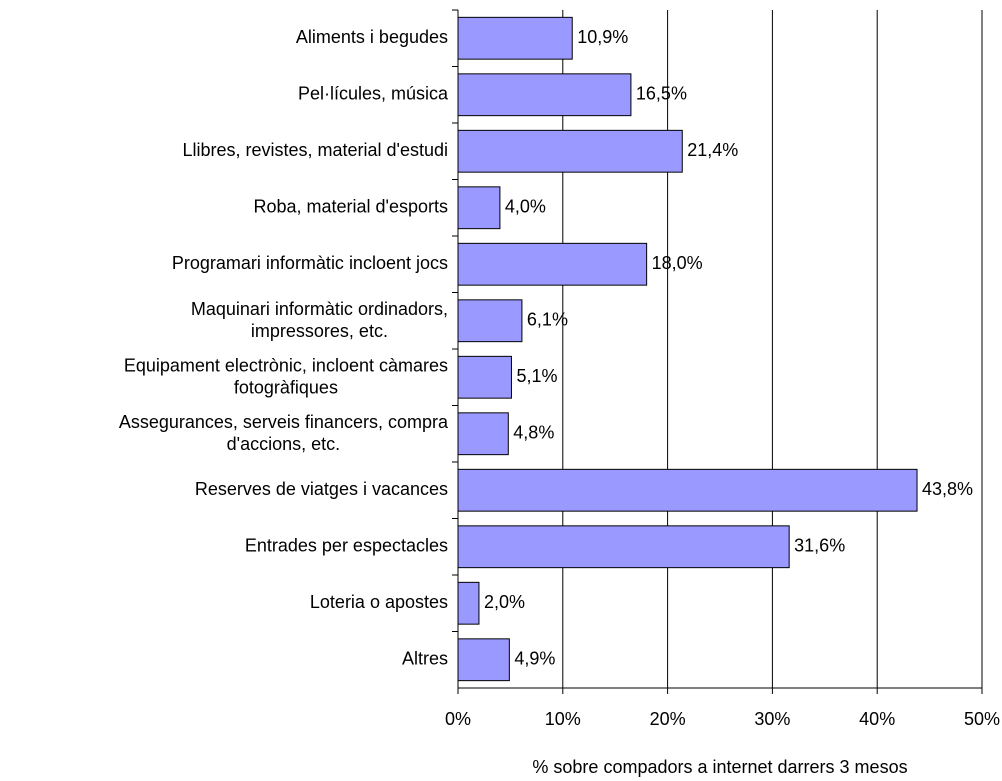 Image resolution: width=1002 pixels, height=781 pixels. I want to click on x-tick-label: 50%, so click(982, 719).